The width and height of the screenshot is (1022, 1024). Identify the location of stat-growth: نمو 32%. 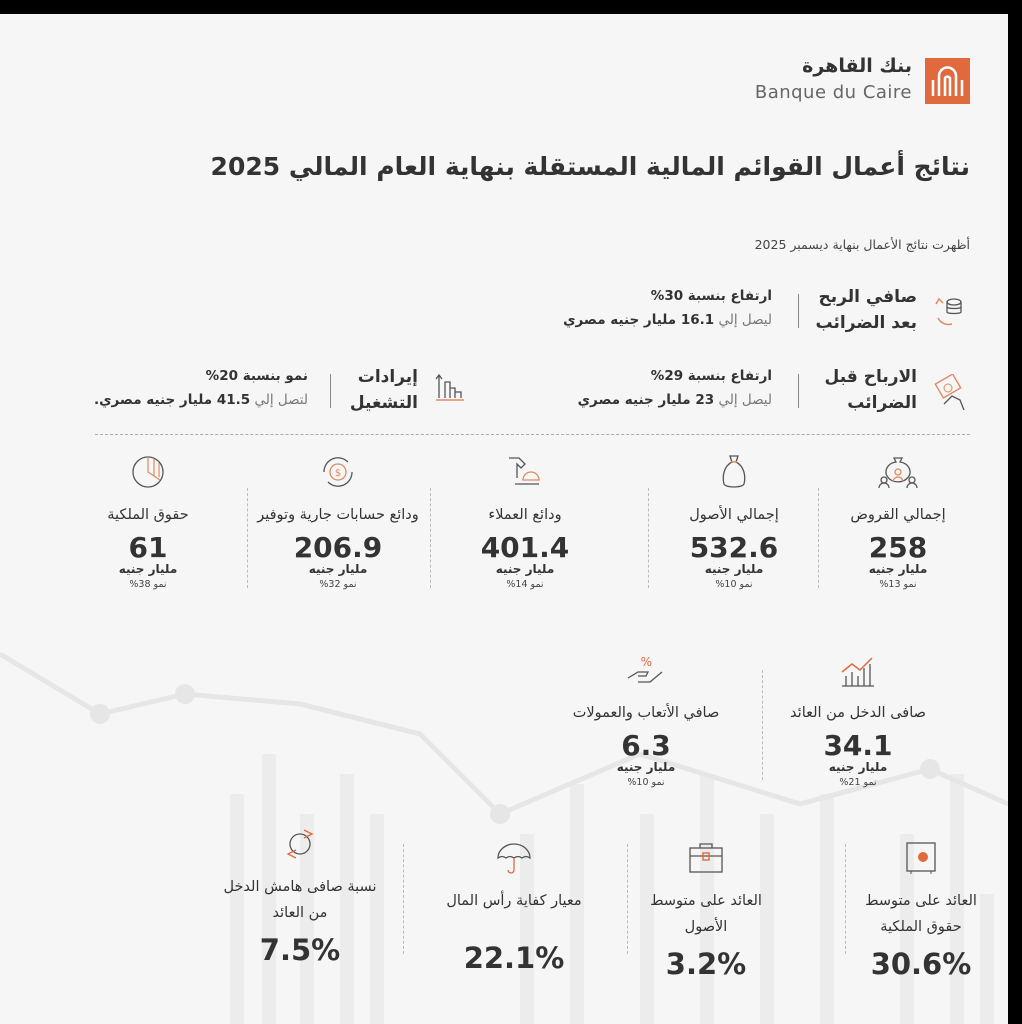
(338, 584).